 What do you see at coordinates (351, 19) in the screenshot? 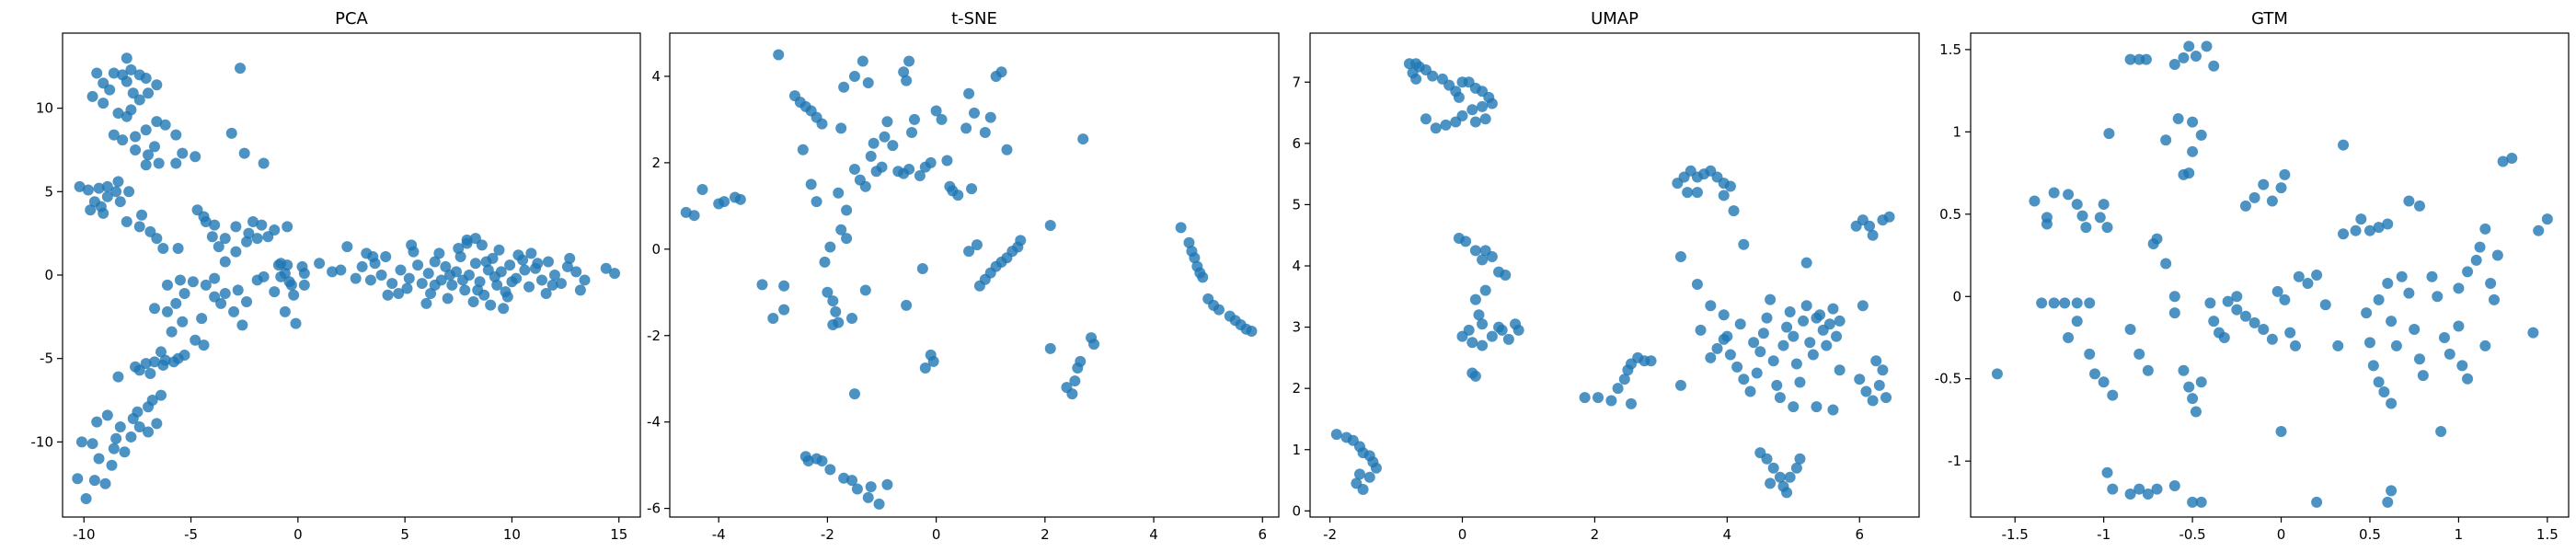
I see `panel-title: PCA` at bounding box center [351, 19].